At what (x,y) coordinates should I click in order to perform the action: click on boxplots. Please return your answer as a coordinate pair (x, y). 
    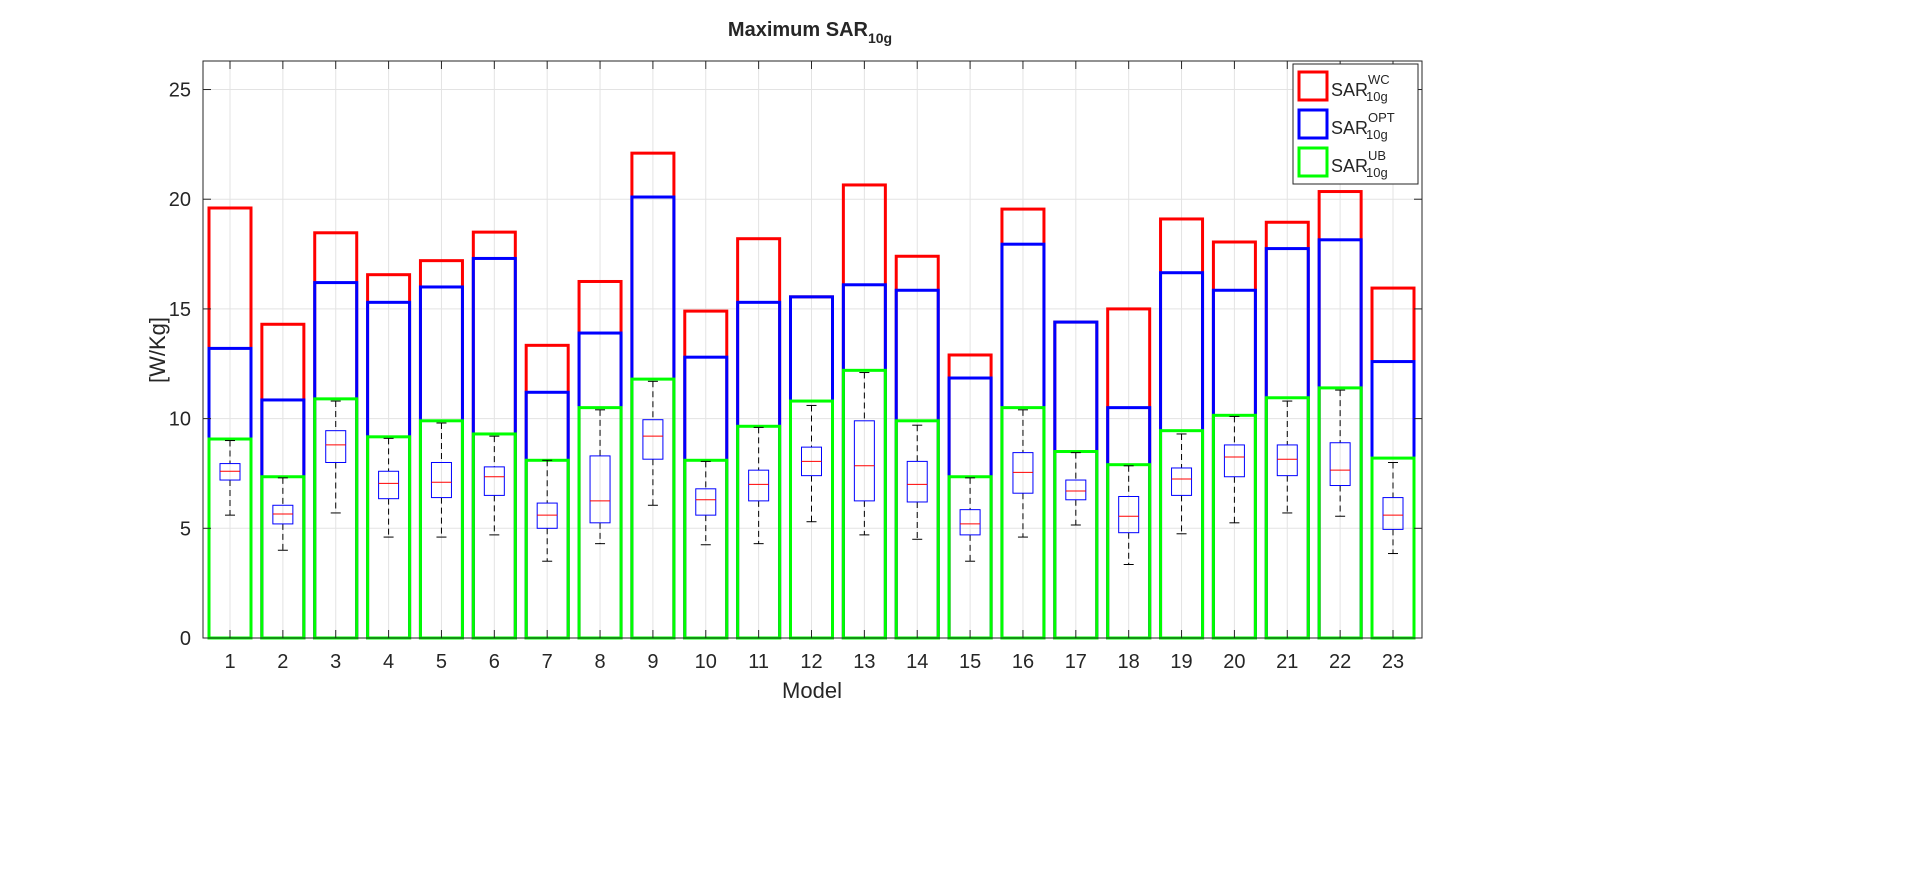
    Looking at the image, I should click on (811, 469).